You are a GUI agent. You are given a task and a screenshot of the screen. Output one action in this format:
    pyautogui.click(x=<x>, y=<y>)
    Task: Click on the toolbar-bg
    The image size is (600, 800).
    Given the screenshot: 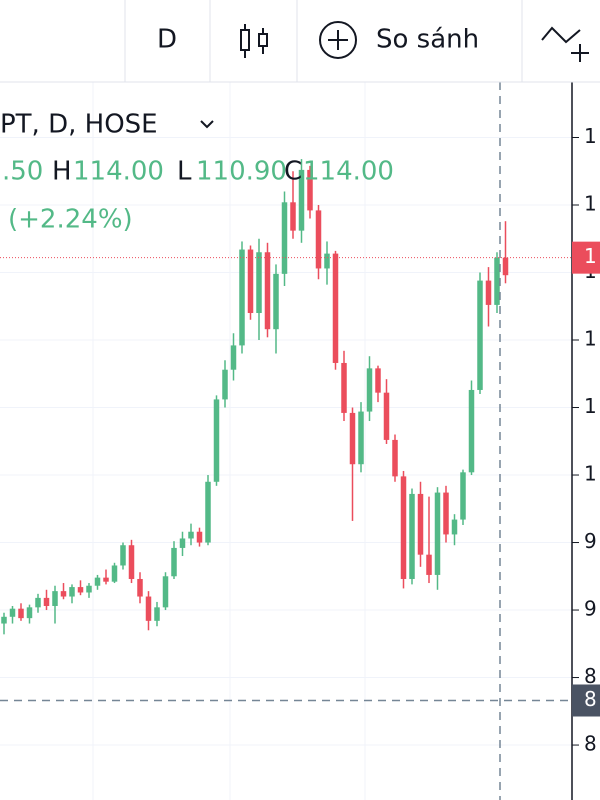 What is the action you would take?
    pyautogui.click(x=300, y=41)
    